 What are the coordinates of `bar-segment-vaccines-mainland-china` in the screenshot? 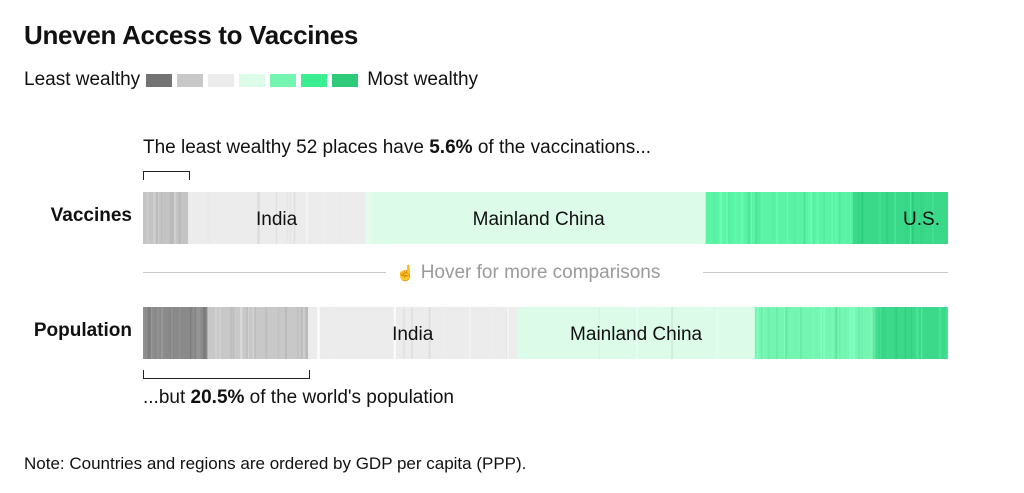 It's located at (539, 218).